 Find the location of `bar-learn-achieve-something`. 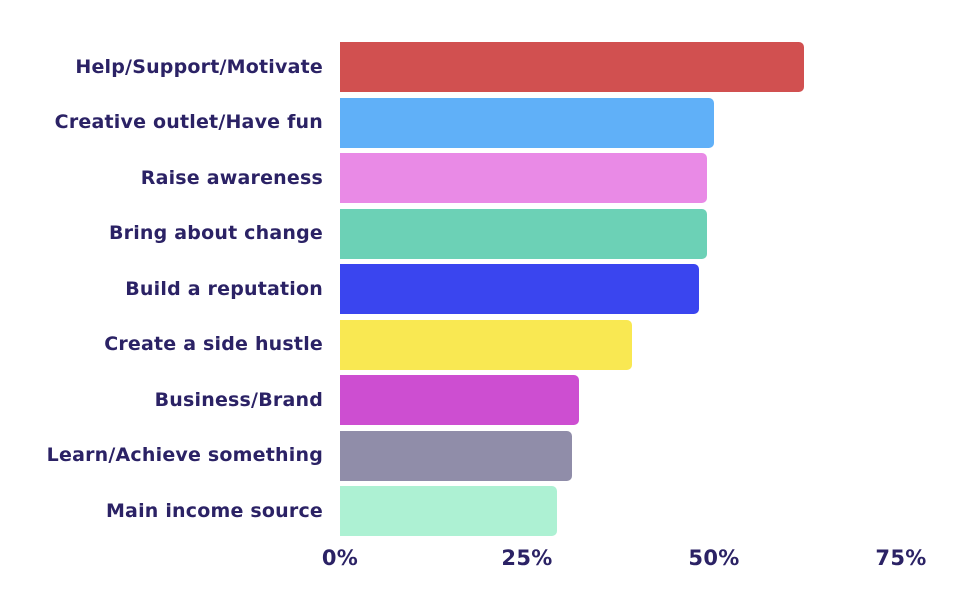

bar-learn-achieve-something is located at coordinates (456, 455).